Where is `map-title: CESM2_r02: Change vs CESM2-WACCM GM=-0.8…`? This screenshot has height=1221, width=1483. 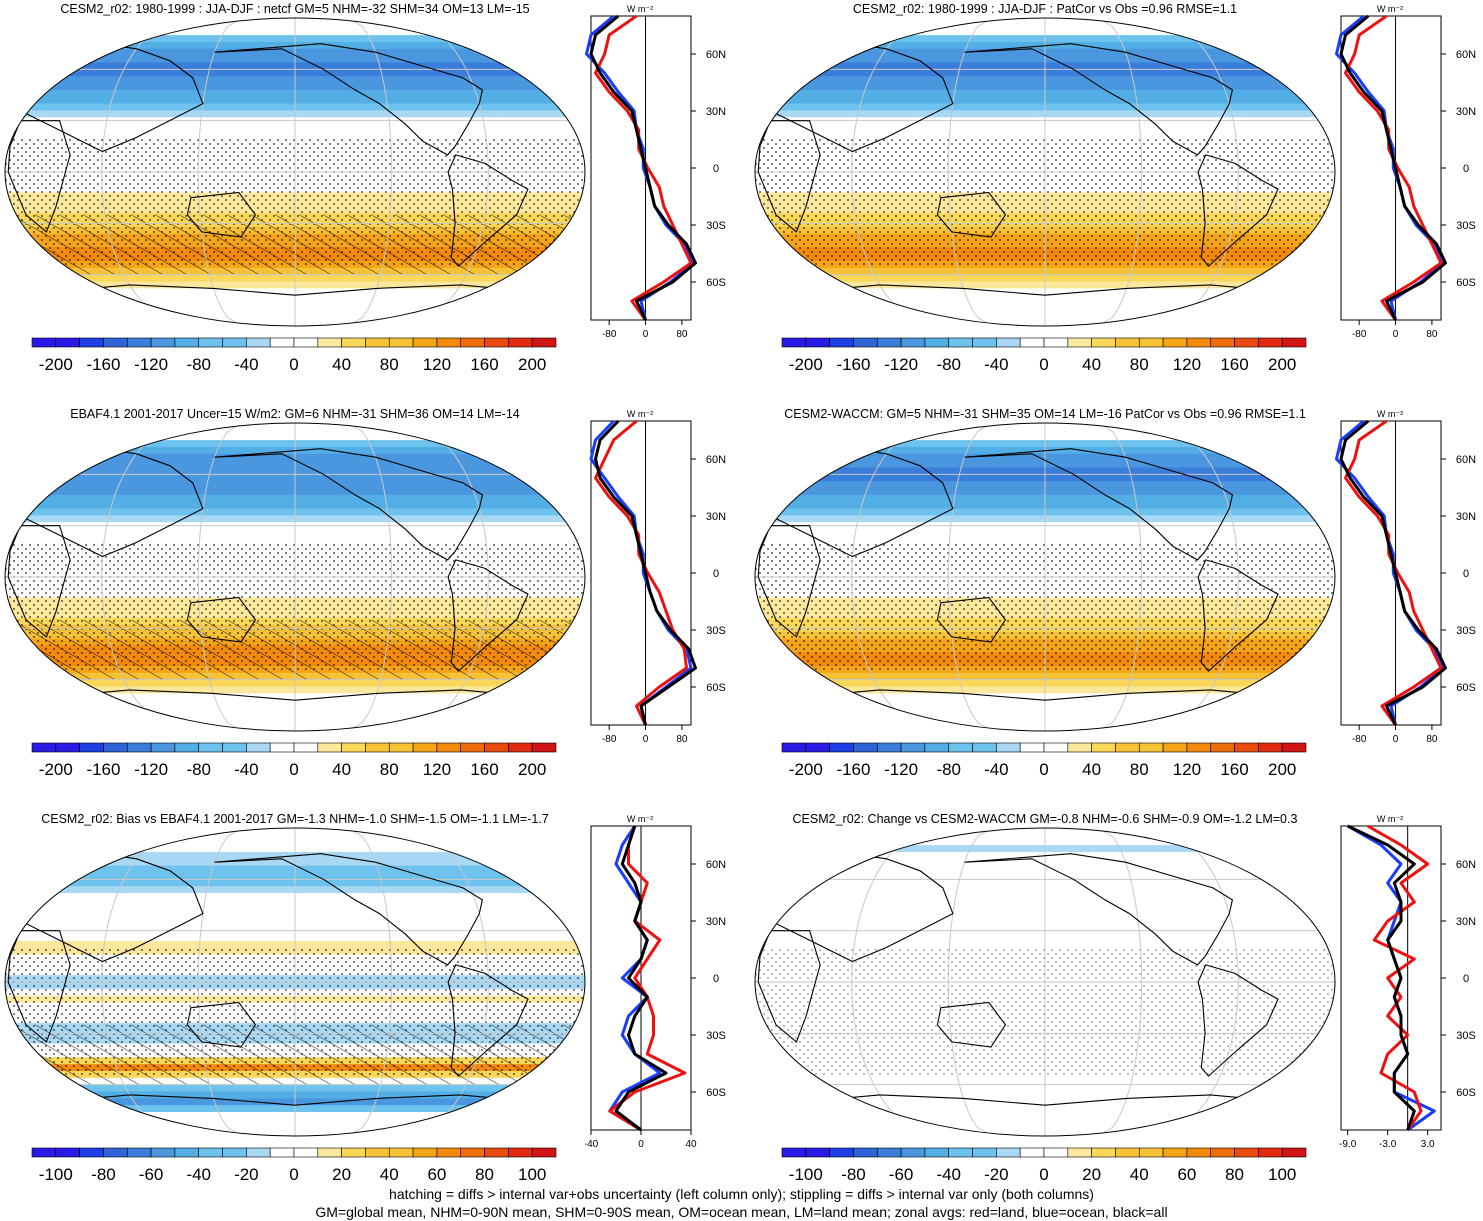
map-title: CESM2_r02: Change vs CESM2-WACCM GM=-0.8… is located at coordinates (1045, 819).